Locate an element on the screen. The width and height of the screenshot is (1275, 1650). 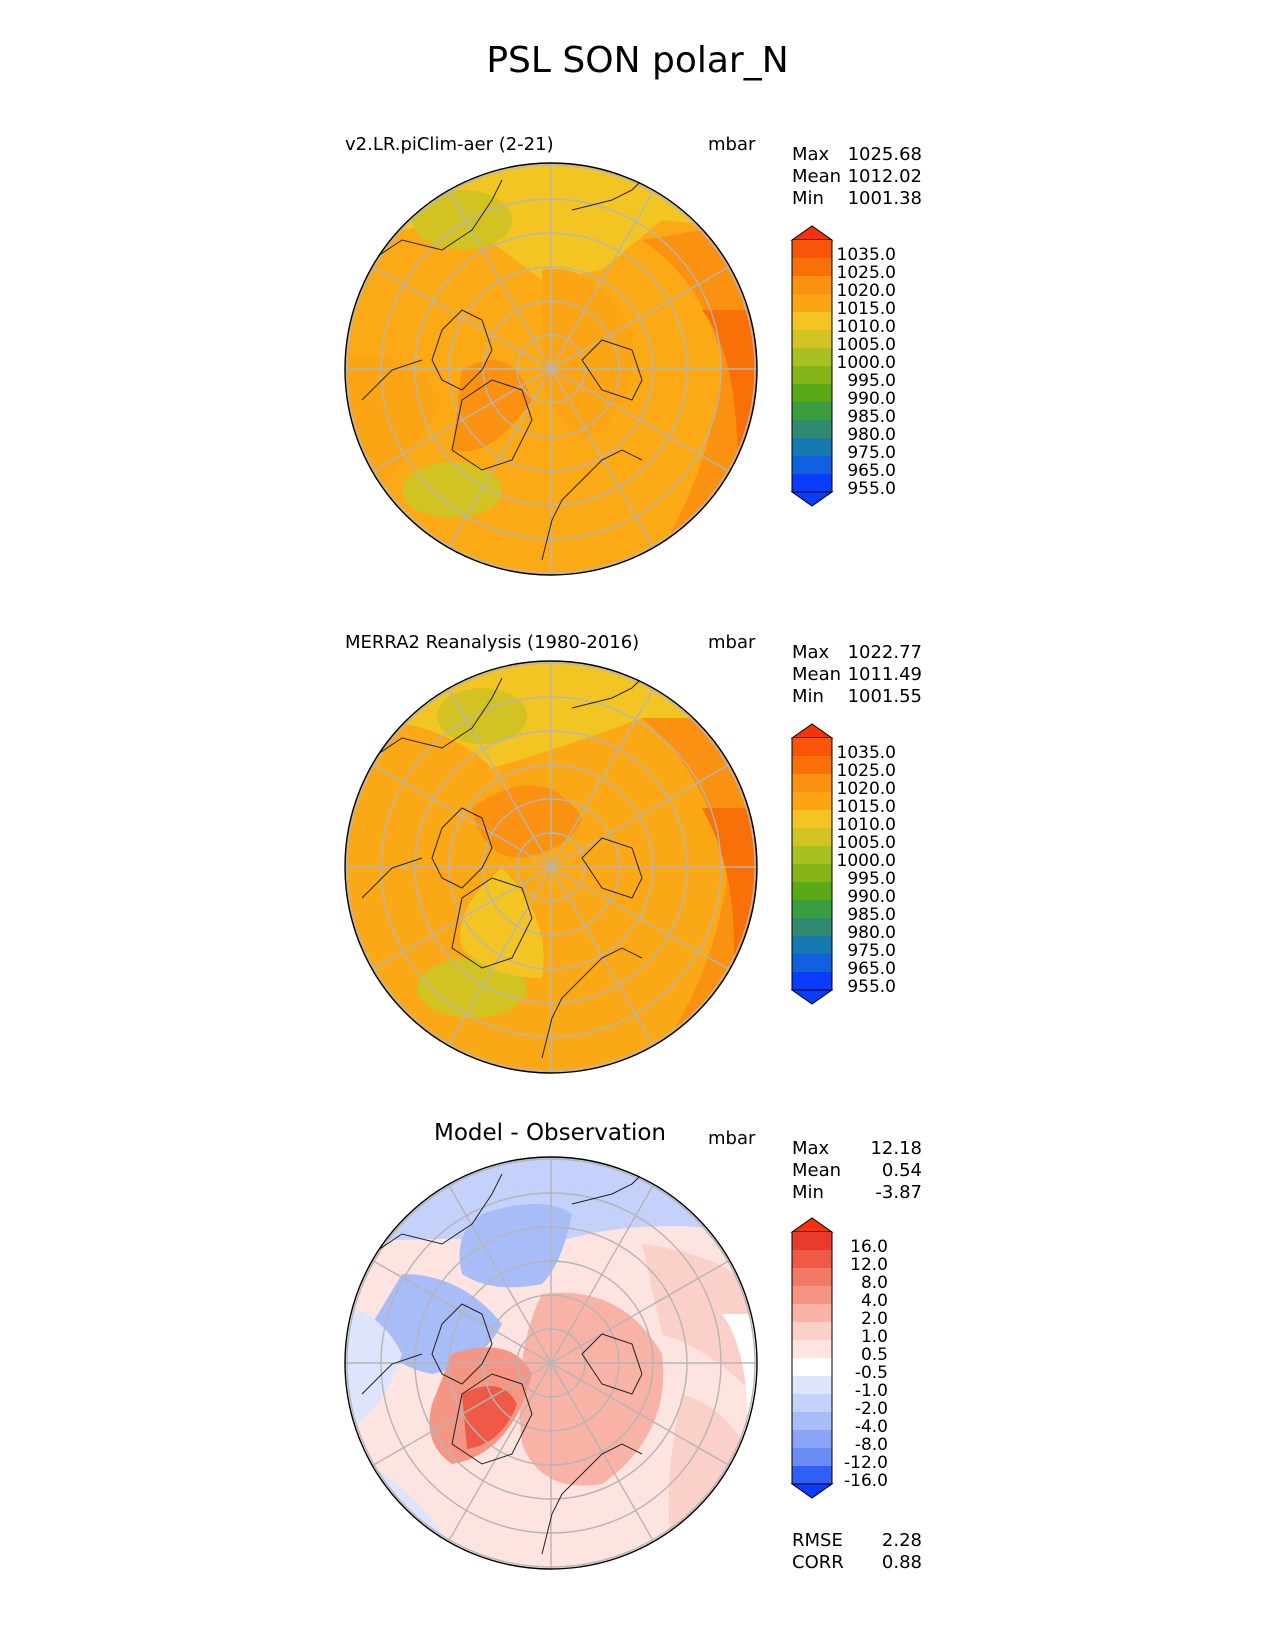
panel-1-units: mbar is located at coordinates (732, 144).